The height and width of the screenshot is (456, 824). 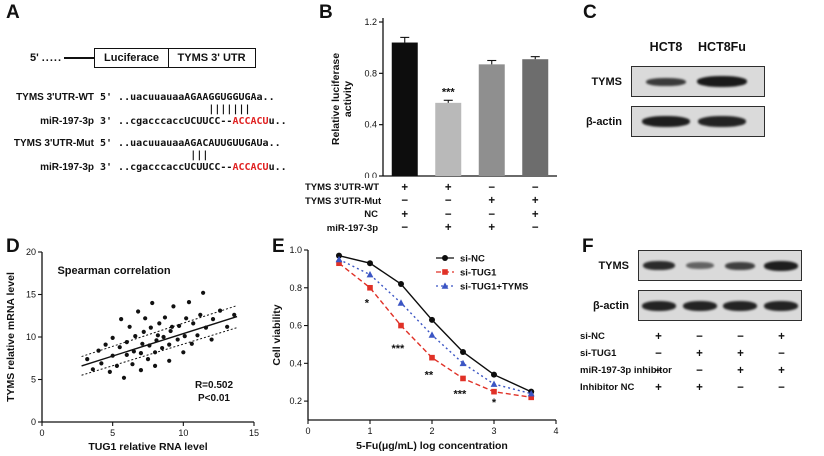 What do you see at coordinates (431, 202) in the screenshot?
I see `condition-row: TYMS 3'UTR-Mut − − + +` at bounding box center [431, 202].